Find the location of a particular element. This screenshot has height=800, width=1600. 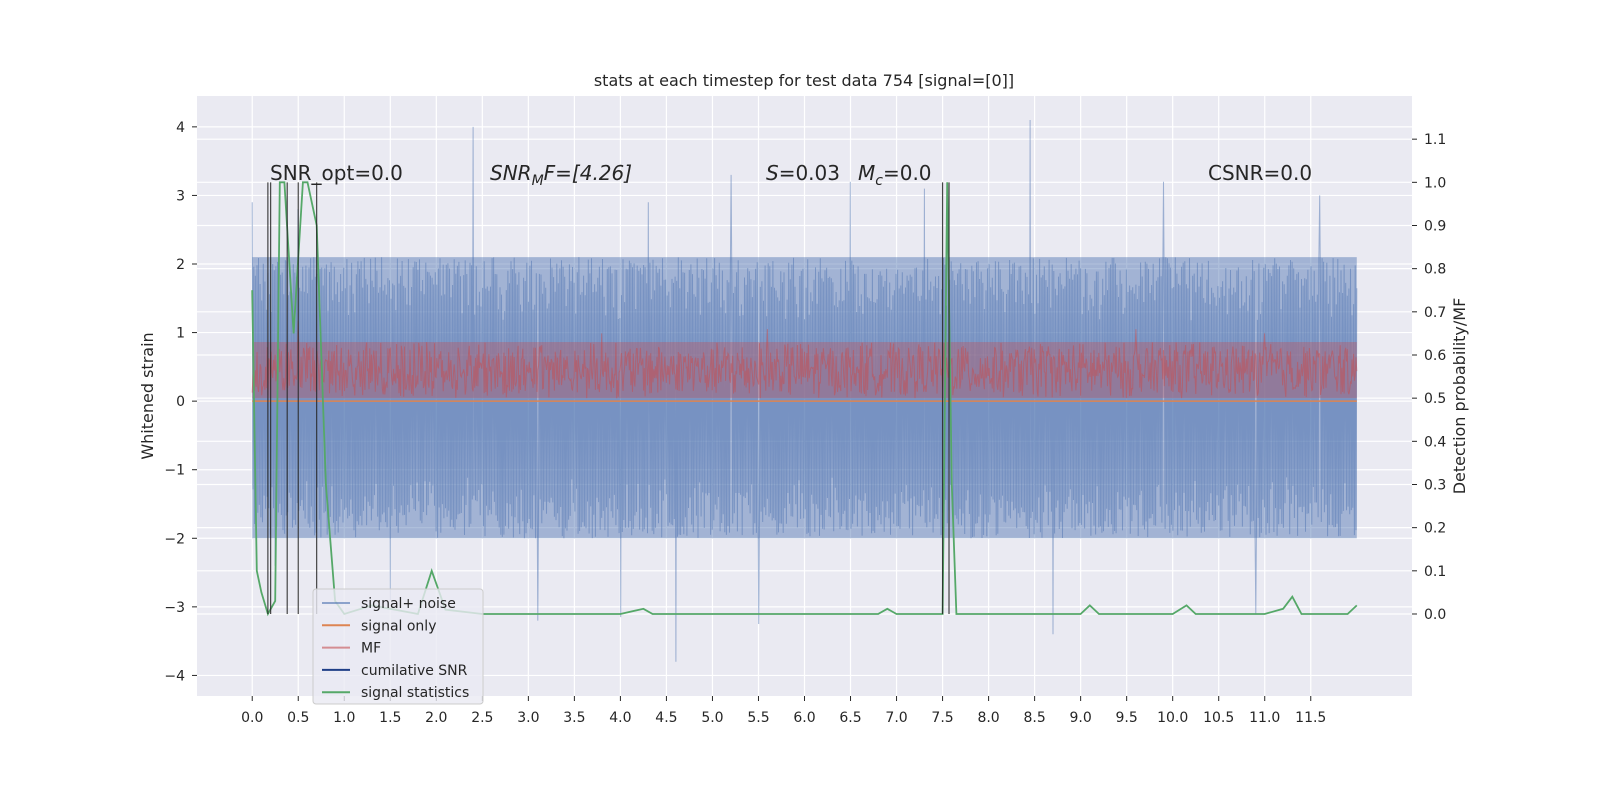

y2-tick-label: 0.9 is located at coordinates (1435, 226).